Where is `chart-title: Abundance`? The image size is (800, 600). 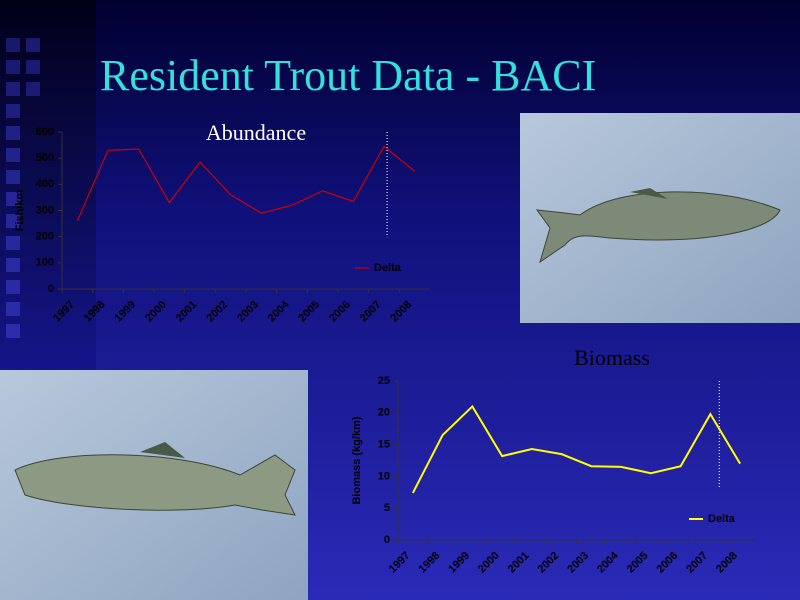
chart-title: Abundance is located at coordinates (256, 132).